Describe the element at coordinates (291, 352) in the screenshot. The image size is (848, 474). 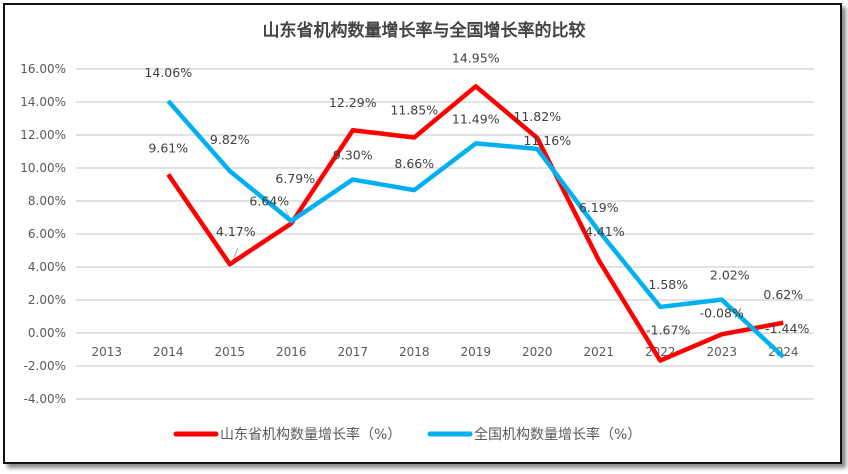
I see `x-tick-label: 2016` at that location.